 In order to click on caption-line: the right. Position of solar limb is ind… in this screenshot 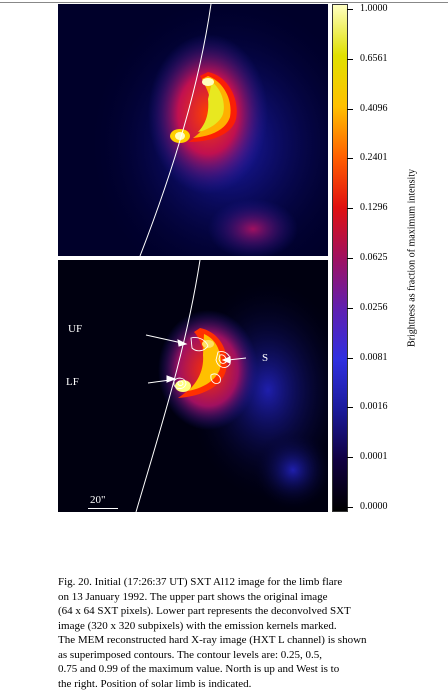, I will do `click(248, 684)`.